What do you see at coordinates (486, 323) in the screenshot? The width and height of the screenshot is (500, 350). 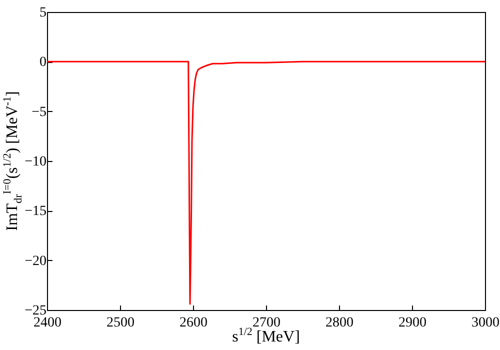 I see `x-tick-label: 3000` at bounding box center [486, 323].